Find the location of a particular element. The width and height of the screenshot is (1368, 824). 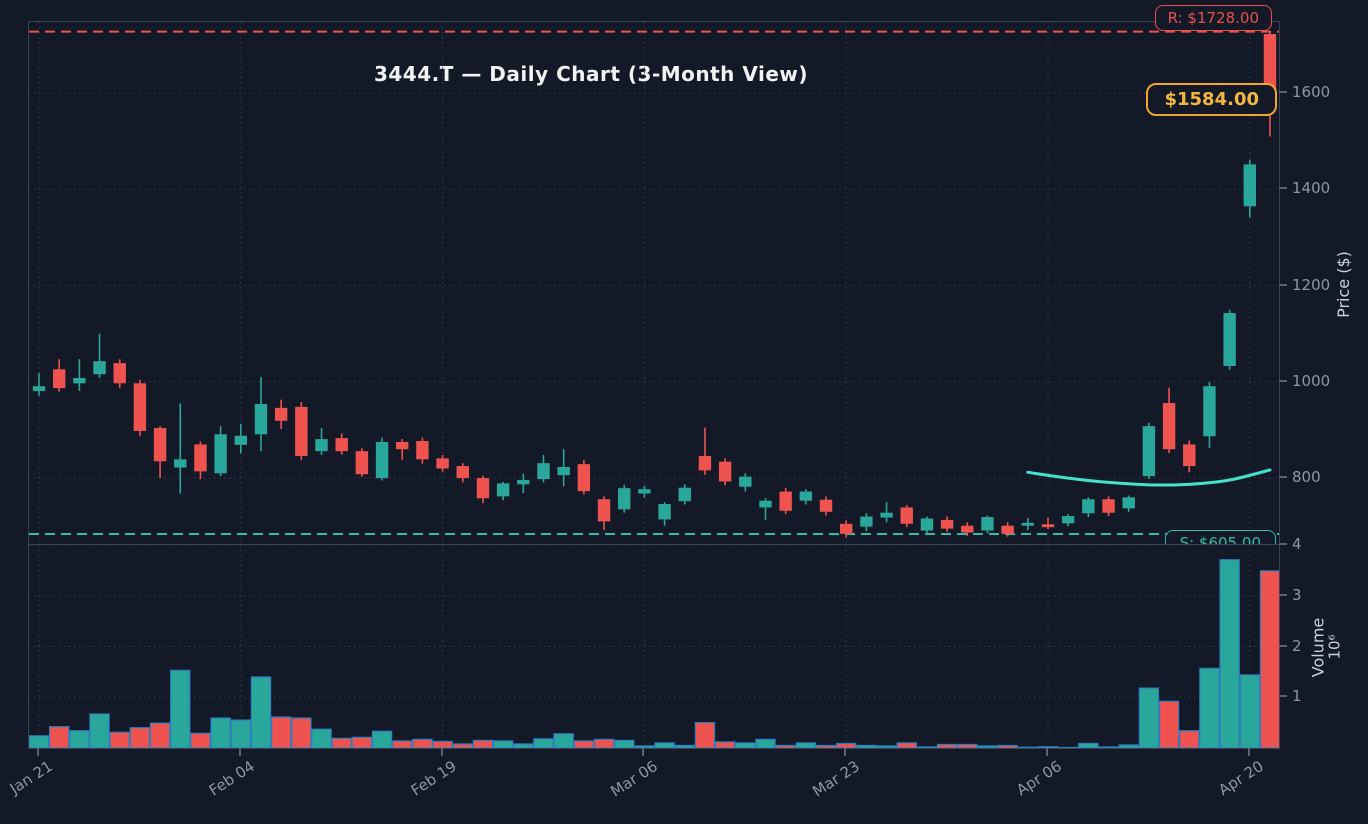

price-tick-label: 1200 is located at coordinates (1311, 284).